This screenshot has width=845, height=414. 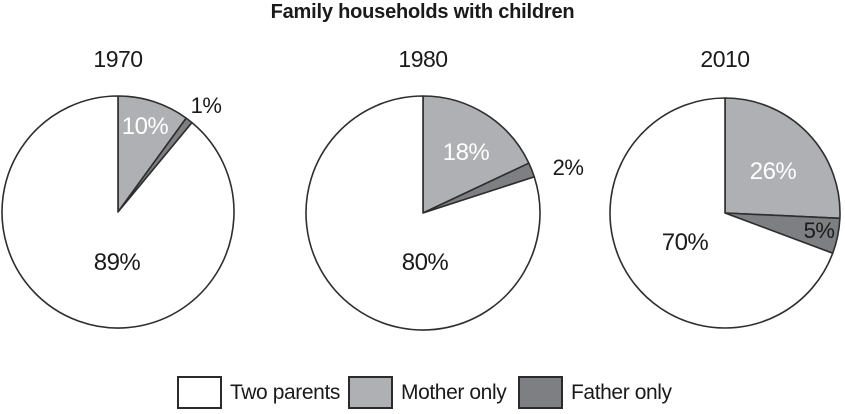 I want to click on chart-title: Family households with children, so click(x=422, y=12).